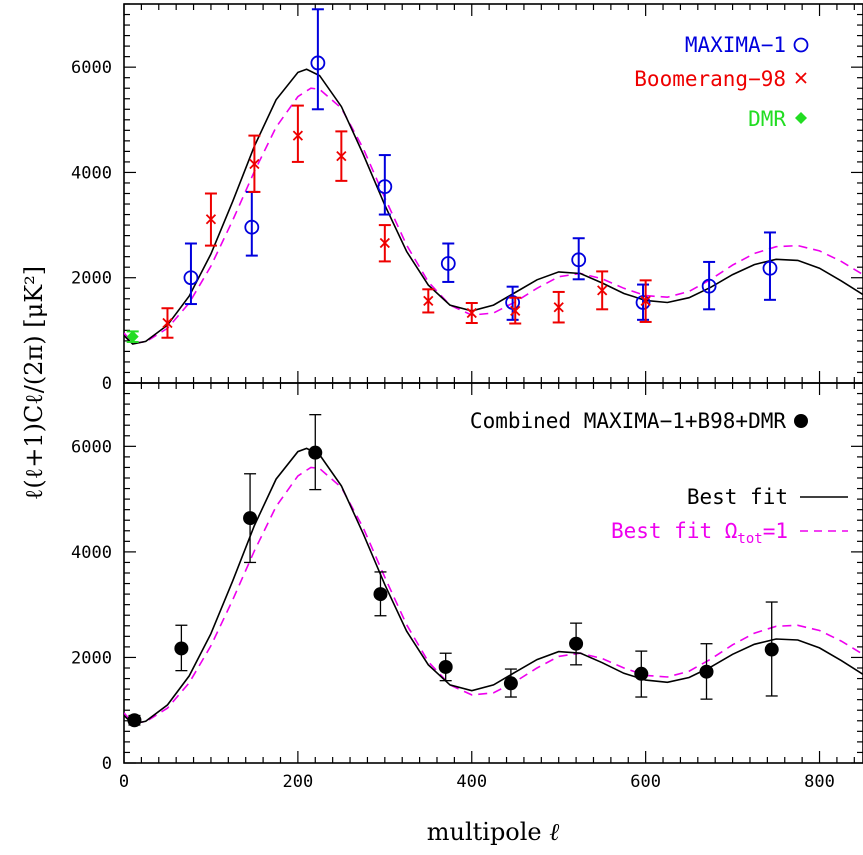 The width and height of the screenshot is (863, 855). What do you see at coordinates (710, 79) in the screenshot?
I see `legend-boomerang-label: Boomerang−98` at bounding box center [710, 79].